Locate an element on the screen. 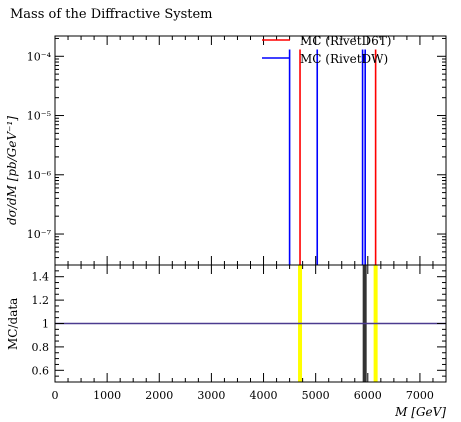 The height and width of the screenshot is (422, 461). ratio-y-tick-labels: 0.6 0.8 1 1.2 1.4 is located at coordinates (41, 324).